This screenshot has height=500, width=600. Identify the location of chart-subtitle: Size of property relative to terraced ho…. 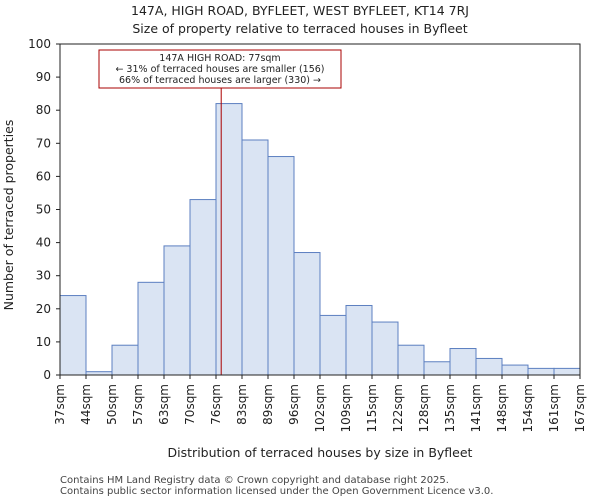
(299, 28).